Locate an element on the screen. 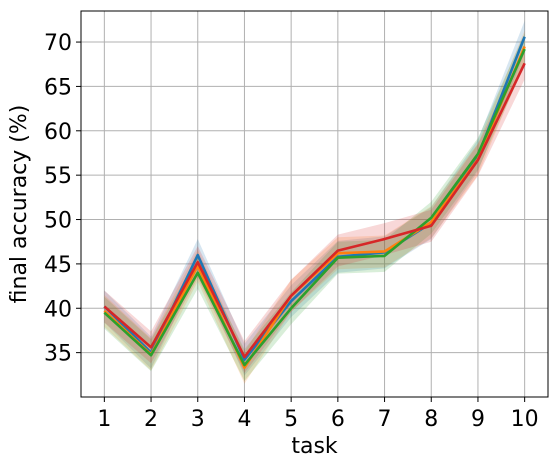  x-tick-label: 8 is located at coordinates (431, 419).